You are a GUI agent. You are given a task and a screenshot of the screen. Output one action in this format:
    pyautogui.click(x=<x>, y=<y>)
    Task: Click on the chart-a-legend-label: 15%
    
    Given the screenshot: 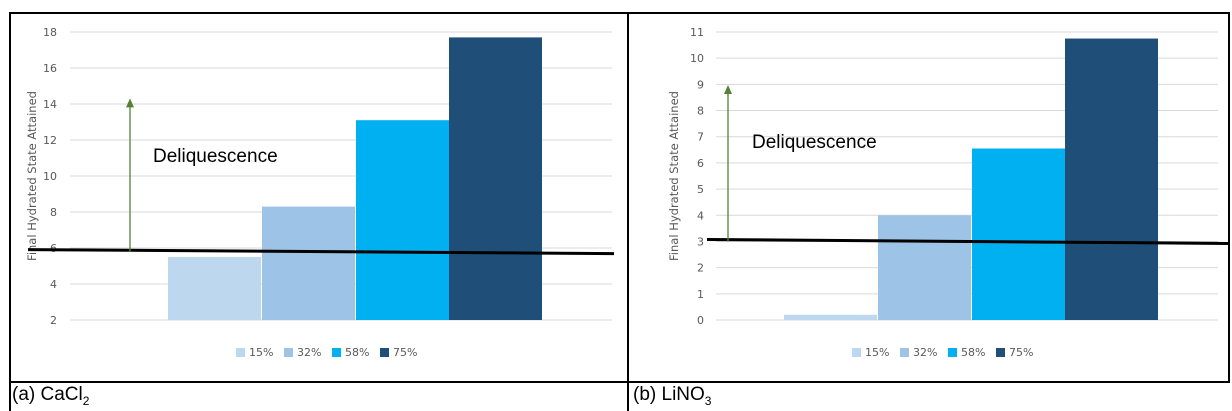 What is the action you would take?
    pyautogui.click(x=261, y=352)
    